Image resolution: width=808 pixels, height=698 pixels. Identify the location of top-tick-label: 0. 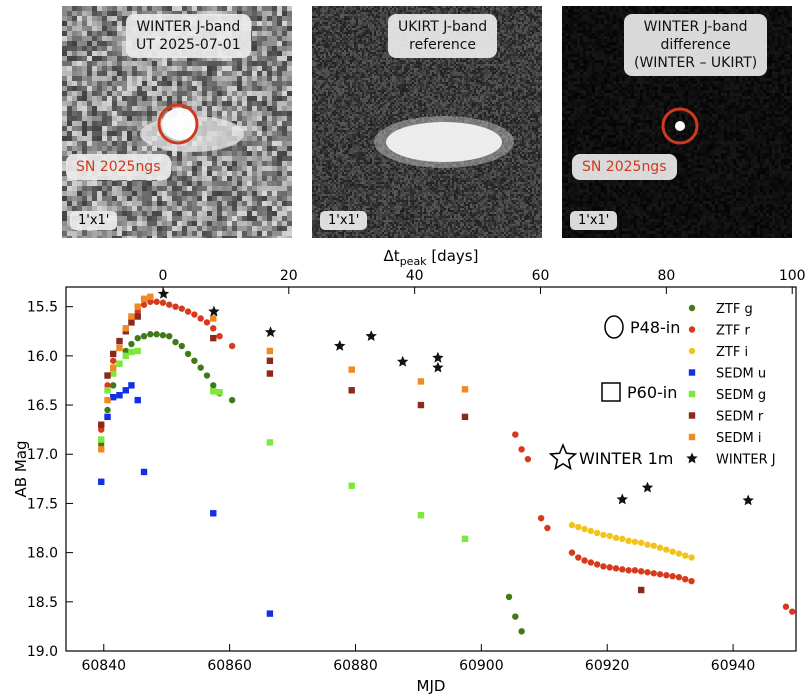
(162, 276).